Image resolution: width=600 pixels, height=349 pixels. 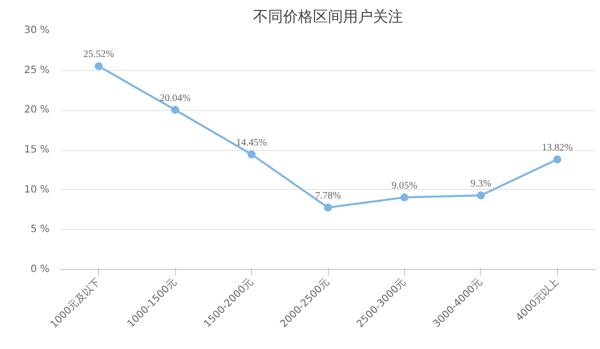 What do you see at coordinates (175, 98) in the screenshot?
I see `text: 20.04%` at bounding box center [175, 98].